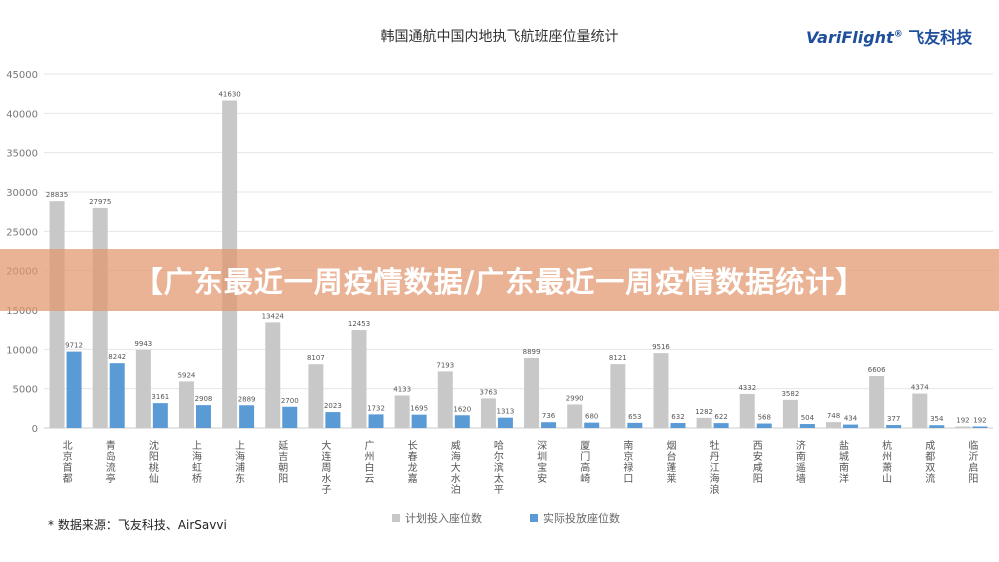  I want to click on legend-item-planned: 计划投入座位数, so click(437, 518).